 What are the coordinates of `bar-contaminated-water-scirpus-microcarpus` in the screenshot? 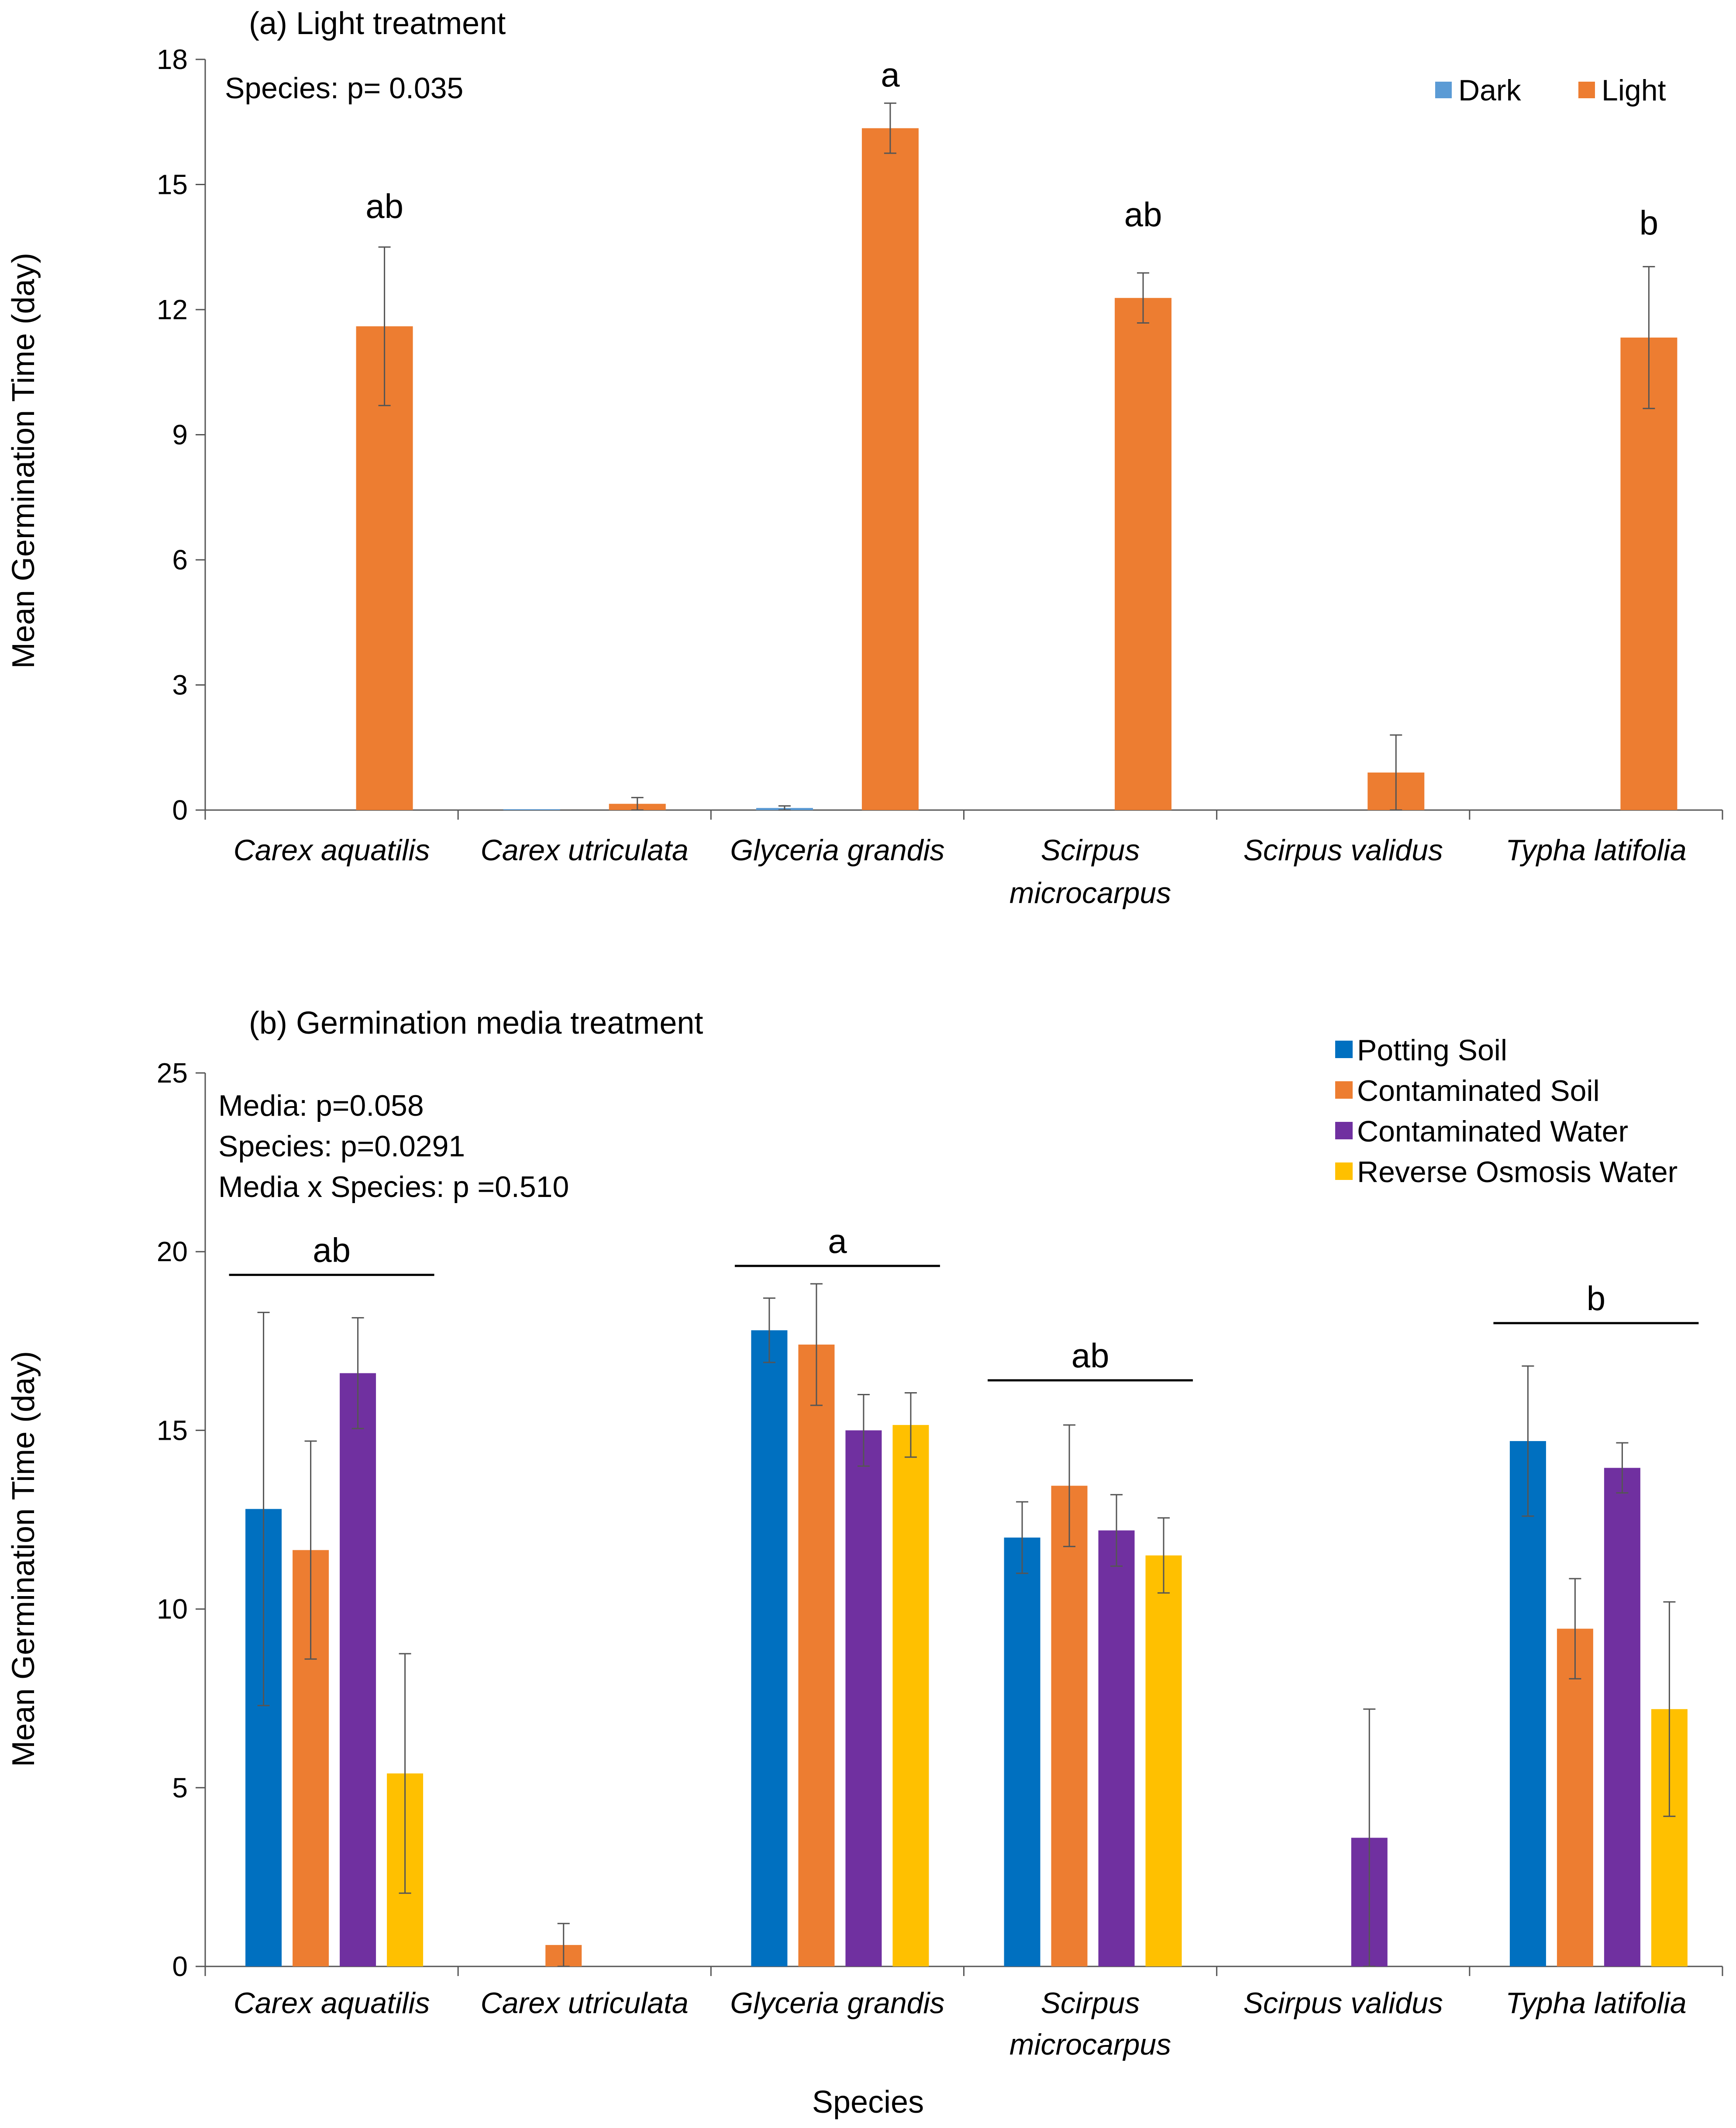 It's located at (1116, 1748).